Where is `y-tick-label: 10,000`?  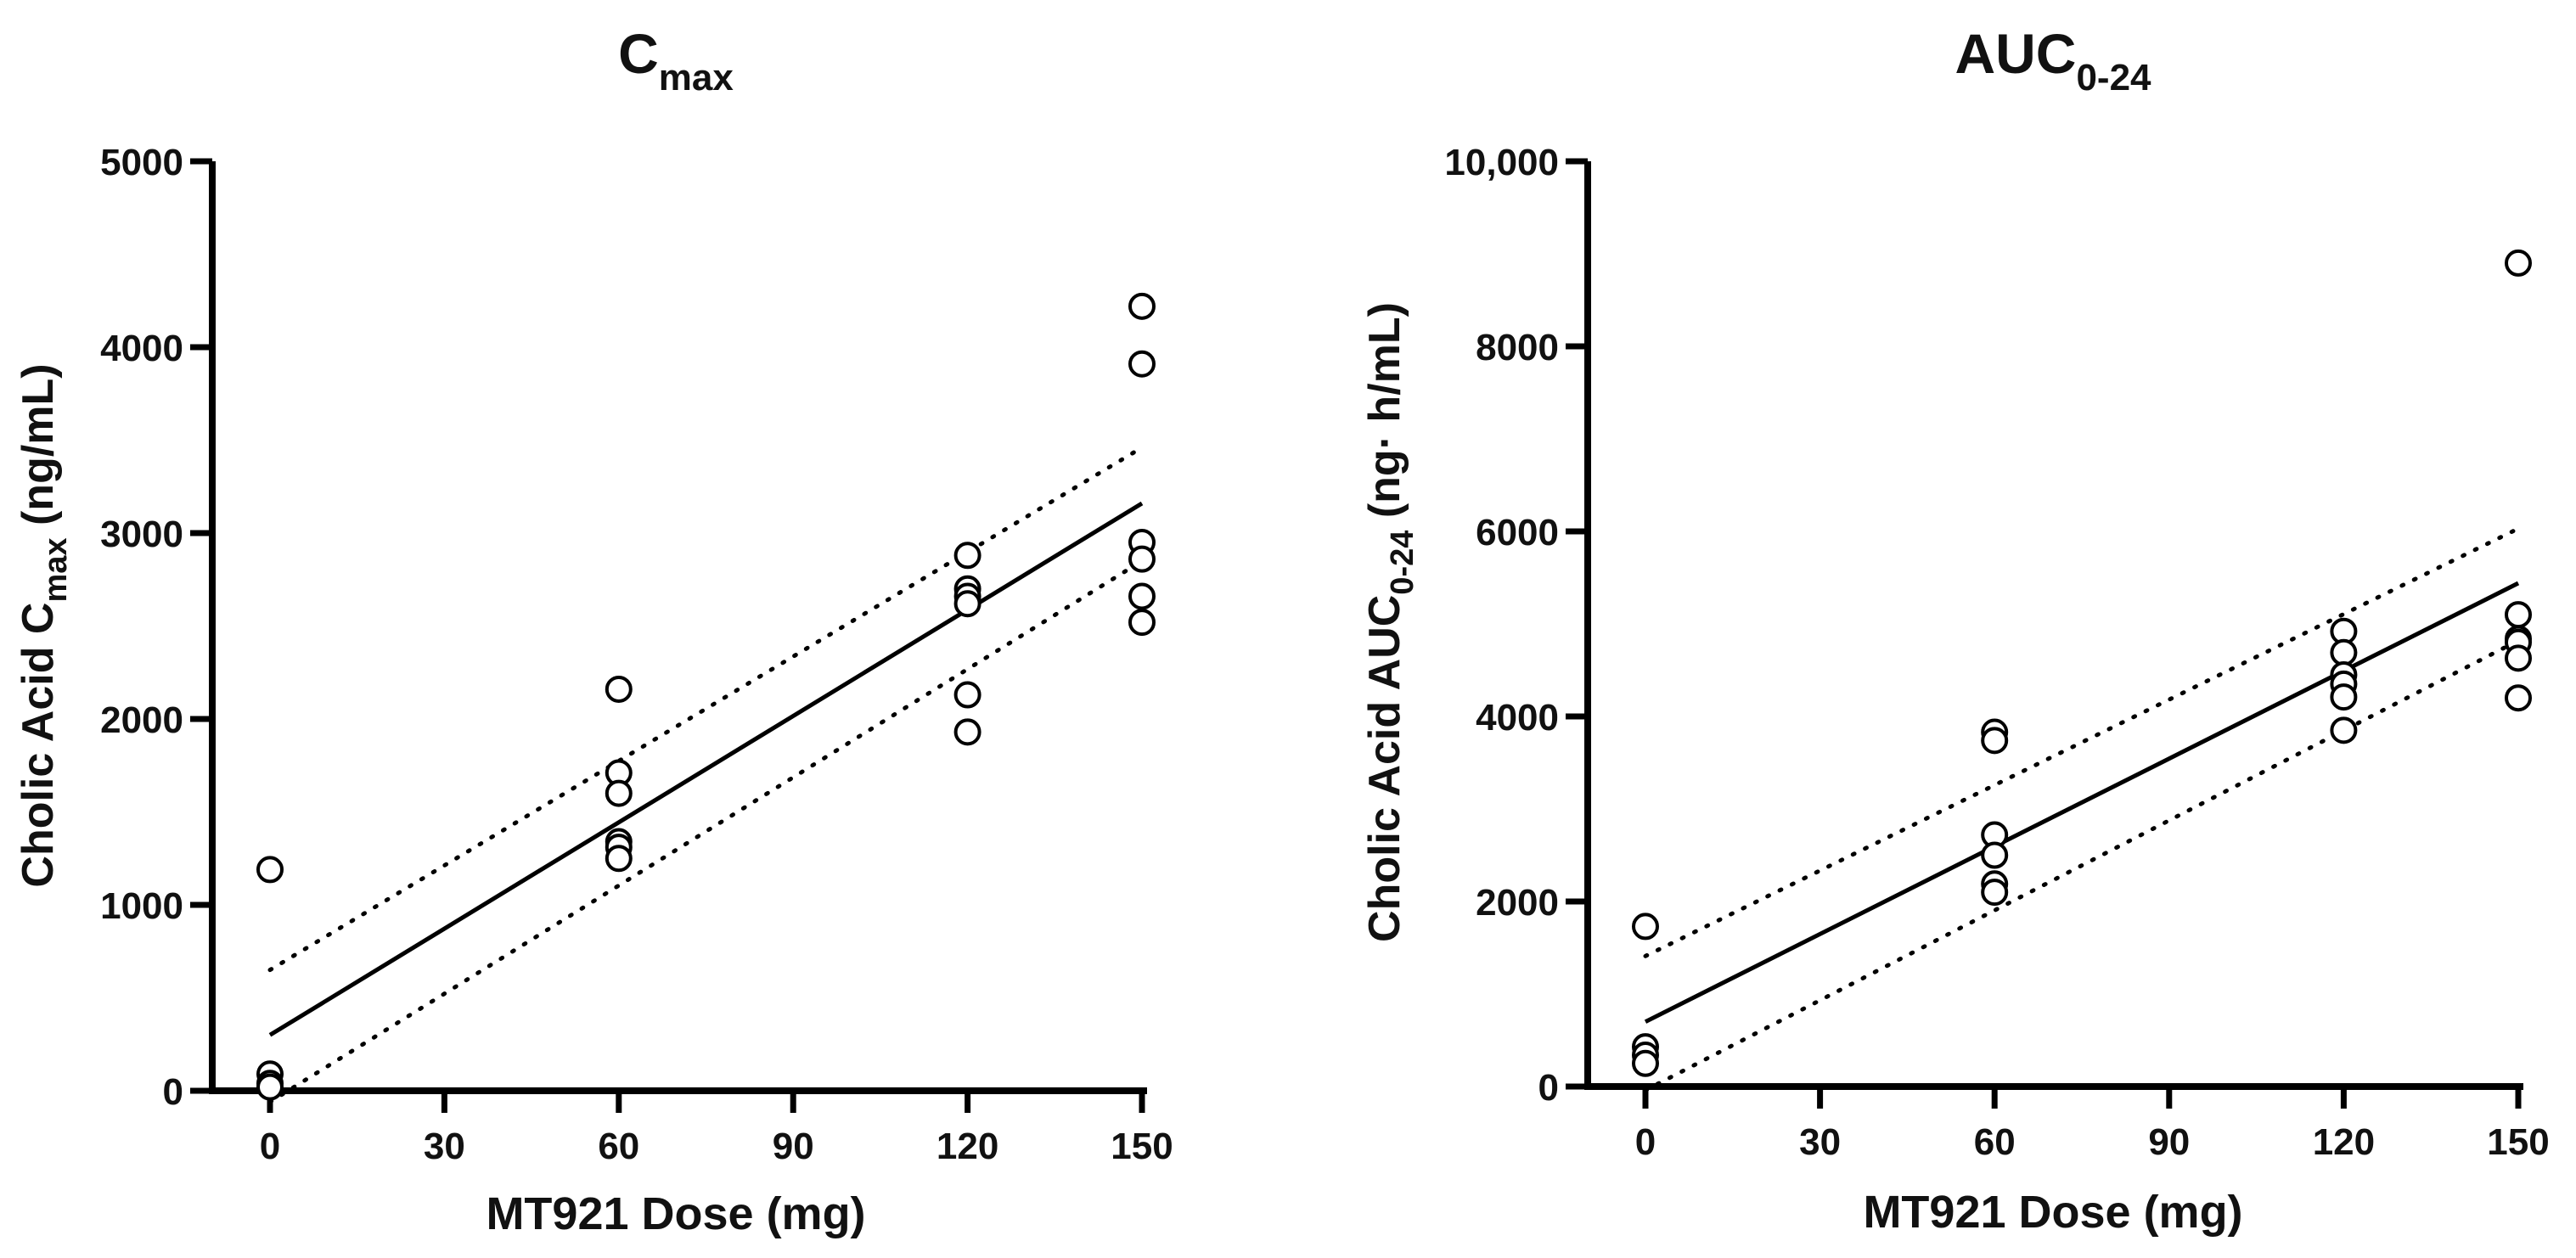 y-tick-label: 10,000 is located at coordinates (1501, 162).